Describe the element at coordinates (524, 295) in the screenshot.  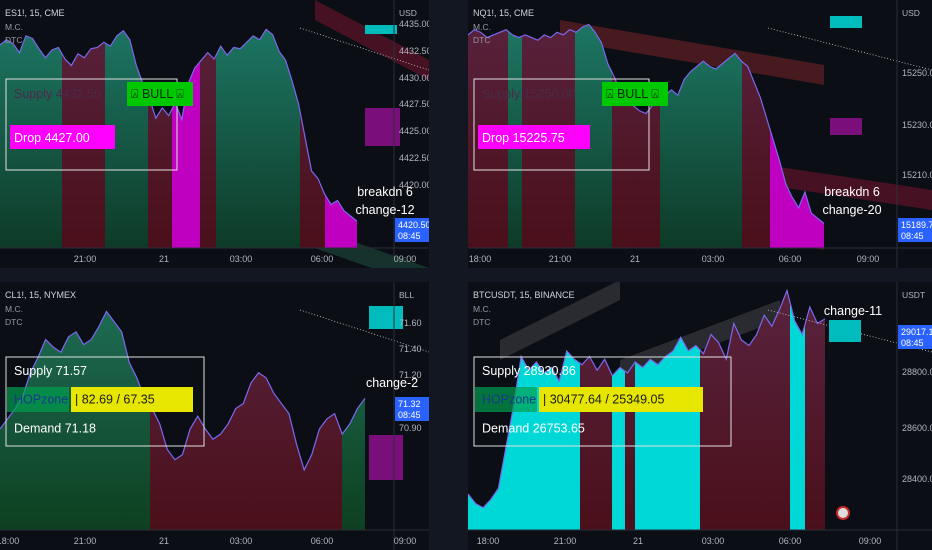
I see `symbol-label: BTCUSDT, 15, BINANCE` at that location.